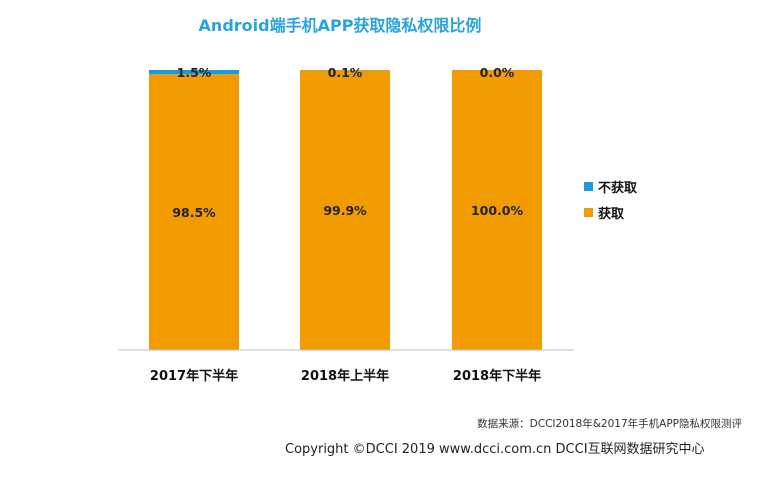 Image resolution: width=784 pixels, height=480 pixels. Describe the element at coordinates (345, 376) in the screenshot. I see `x-tick-label-2: 2018年上半年` at that location.